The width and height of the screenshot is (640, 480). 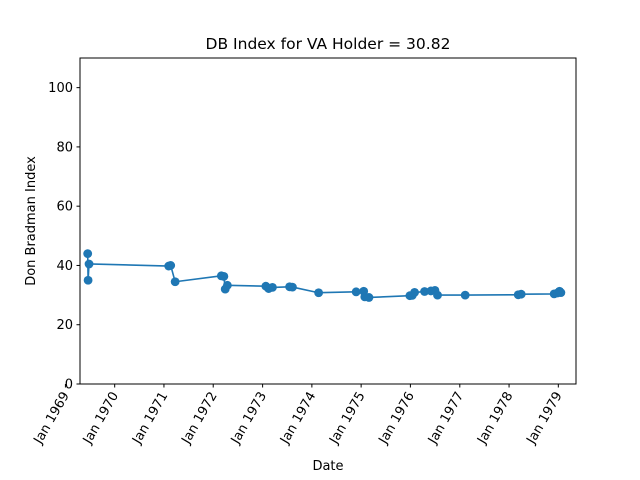 I want to click on y-tick-label: 40, so click(x=64, y=266).